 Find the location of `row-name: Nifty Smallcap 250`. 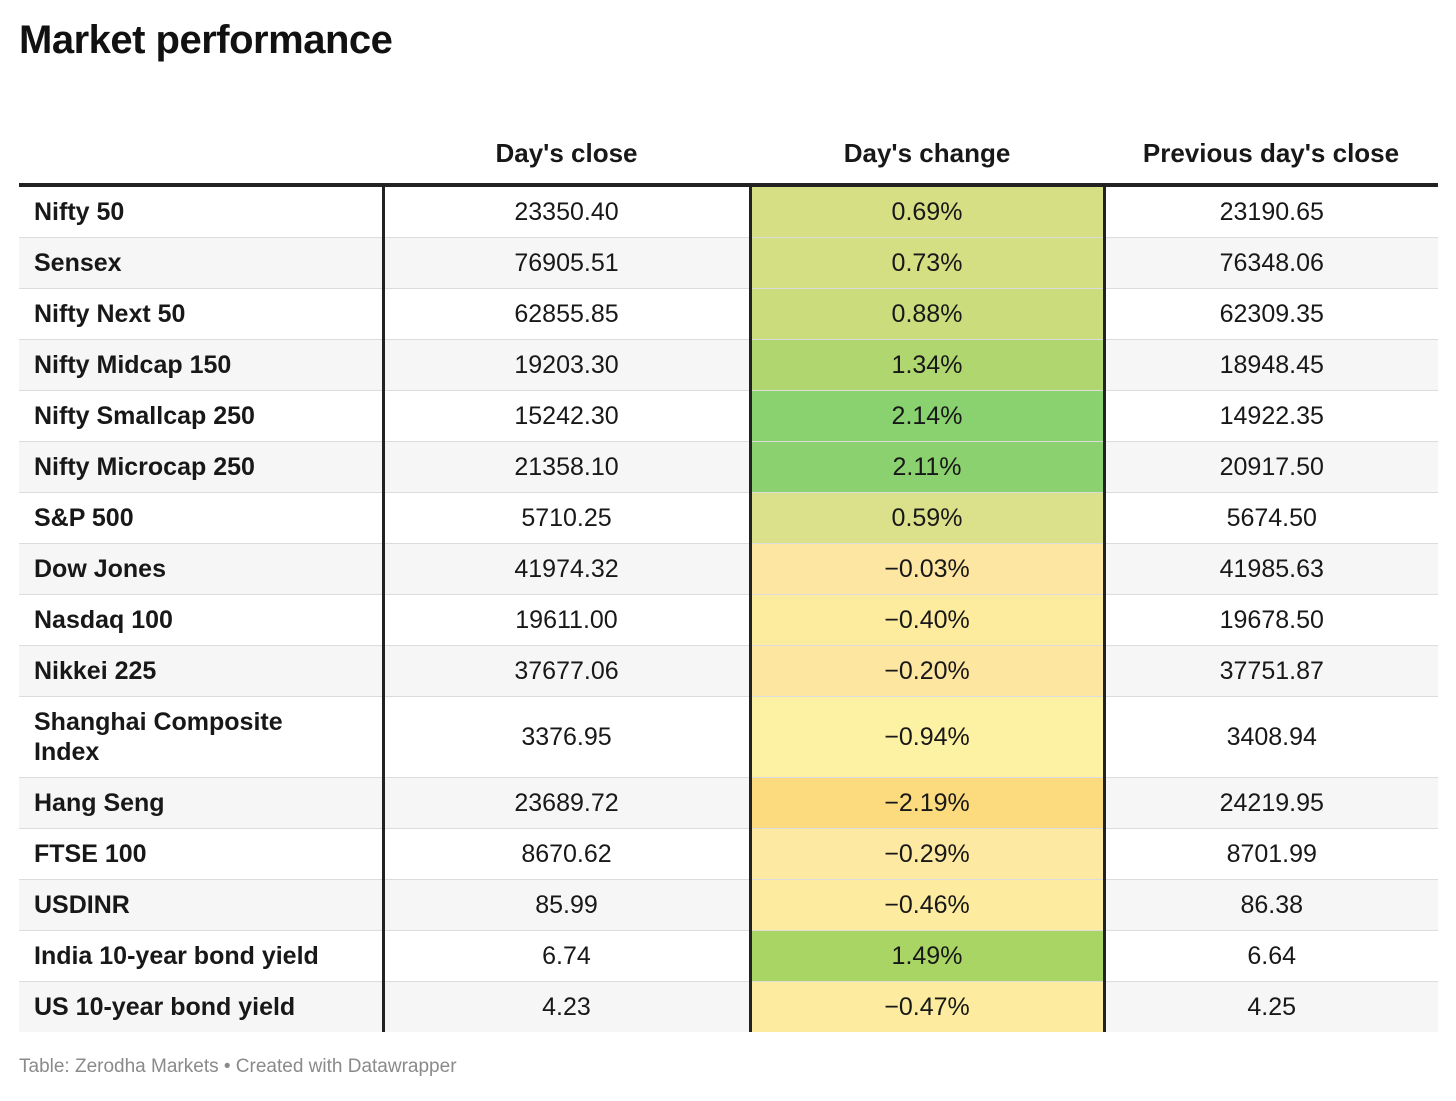

row-name: Nifty Smallcap 250 is located at coordinates (202, 416).